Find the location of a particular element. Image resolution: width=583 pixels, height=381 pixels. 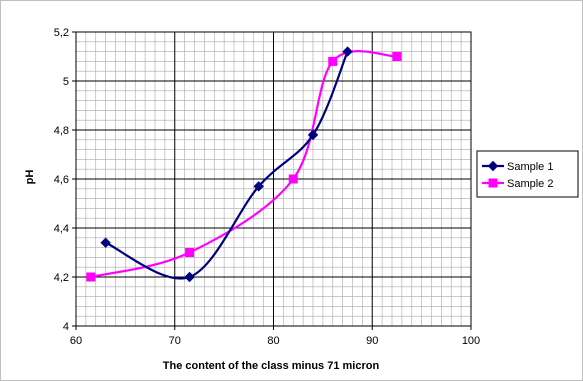

y-tick-label: 4 is located at coordinates (66, 327).